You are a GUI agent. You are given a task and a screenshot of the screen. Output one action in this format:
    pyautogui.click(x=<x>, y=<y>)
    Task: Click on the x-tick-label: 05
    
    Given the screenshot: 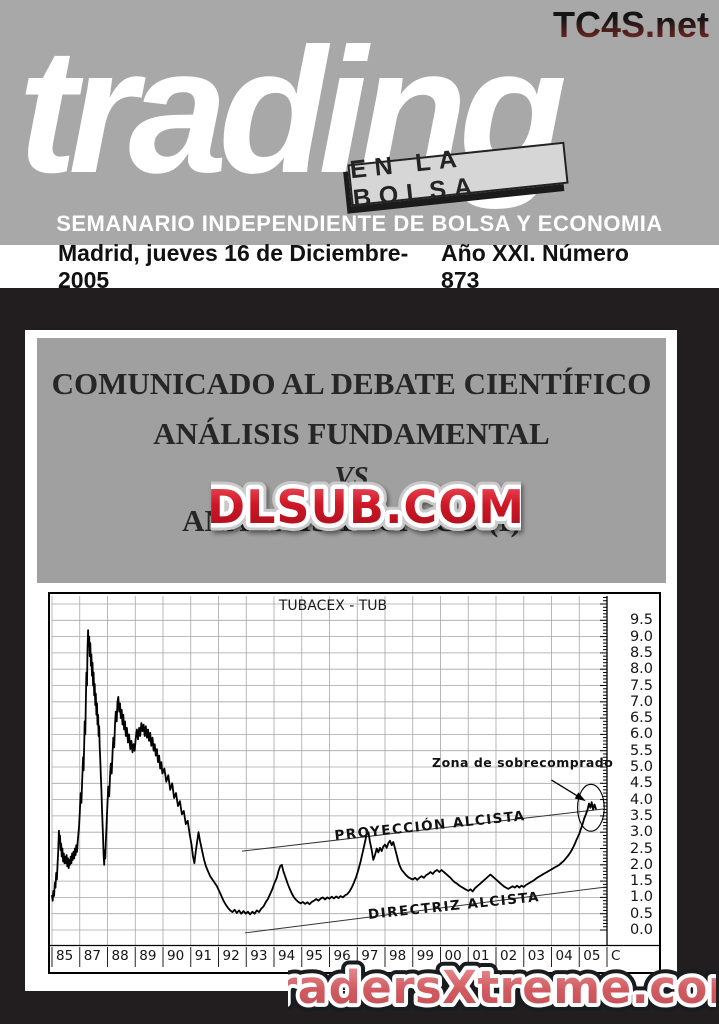 What is the action you would take?
    pyautogui.click(x=592, y=956)
    